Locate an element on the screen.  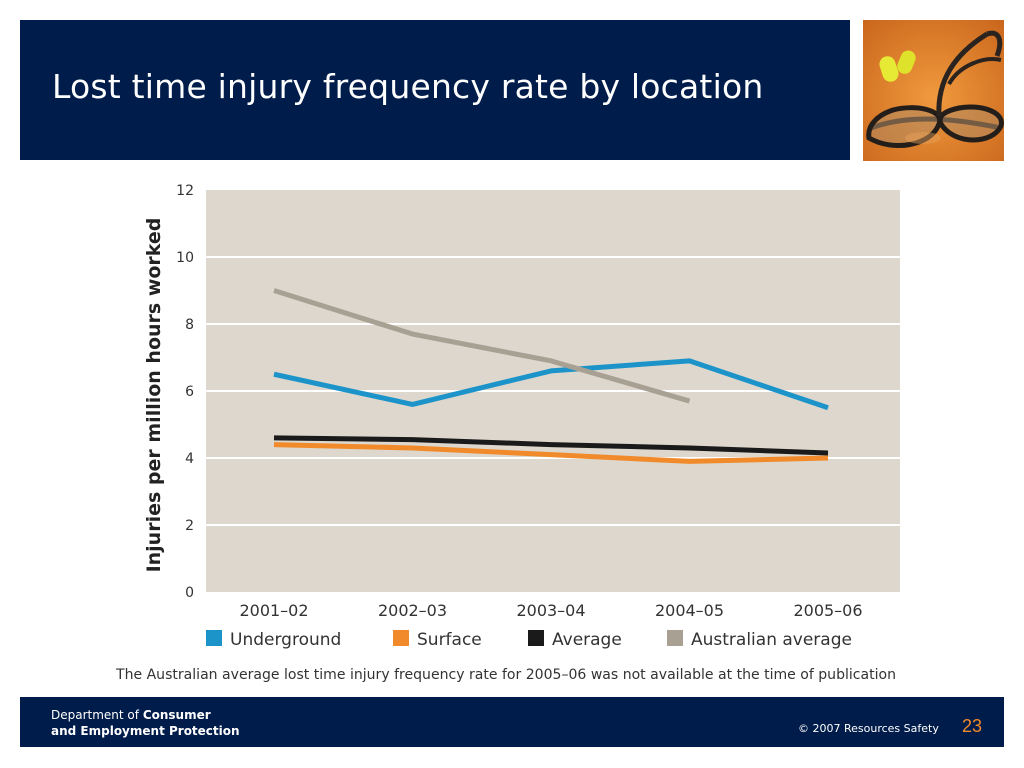
y-tick-label: 0 is located at coordinates (189, 593).